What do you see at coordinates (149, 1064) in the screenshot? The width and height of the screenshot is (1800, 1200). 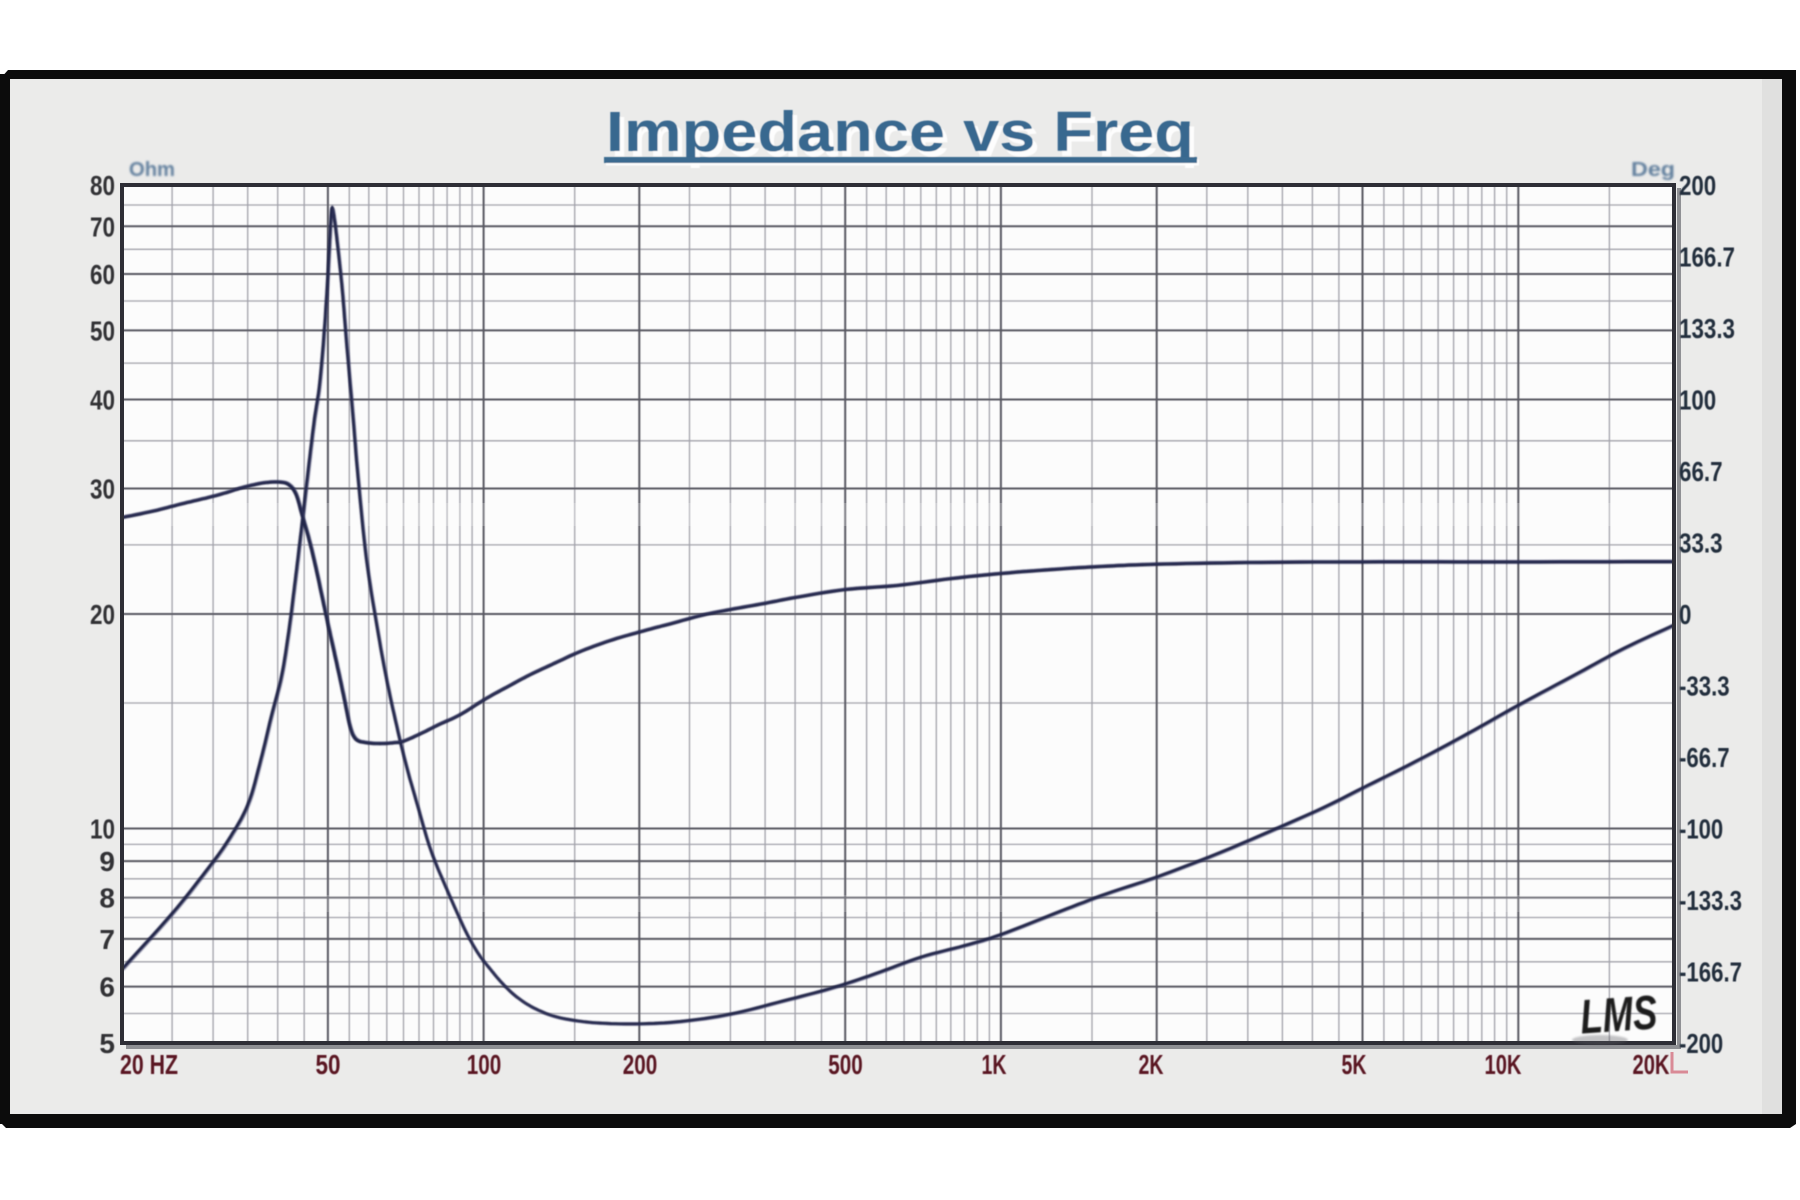 I see `svg-text: 20 HZ` at bounding box center [149, 1064].